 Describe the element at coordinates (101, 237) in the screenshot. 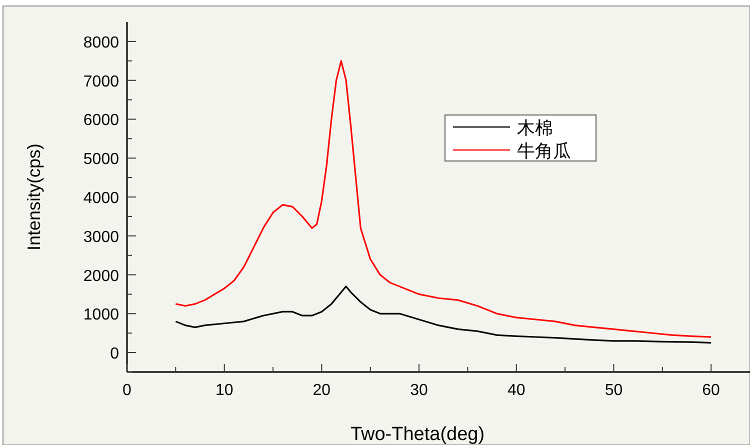

I see `y-tick-label: 3000` at that location.